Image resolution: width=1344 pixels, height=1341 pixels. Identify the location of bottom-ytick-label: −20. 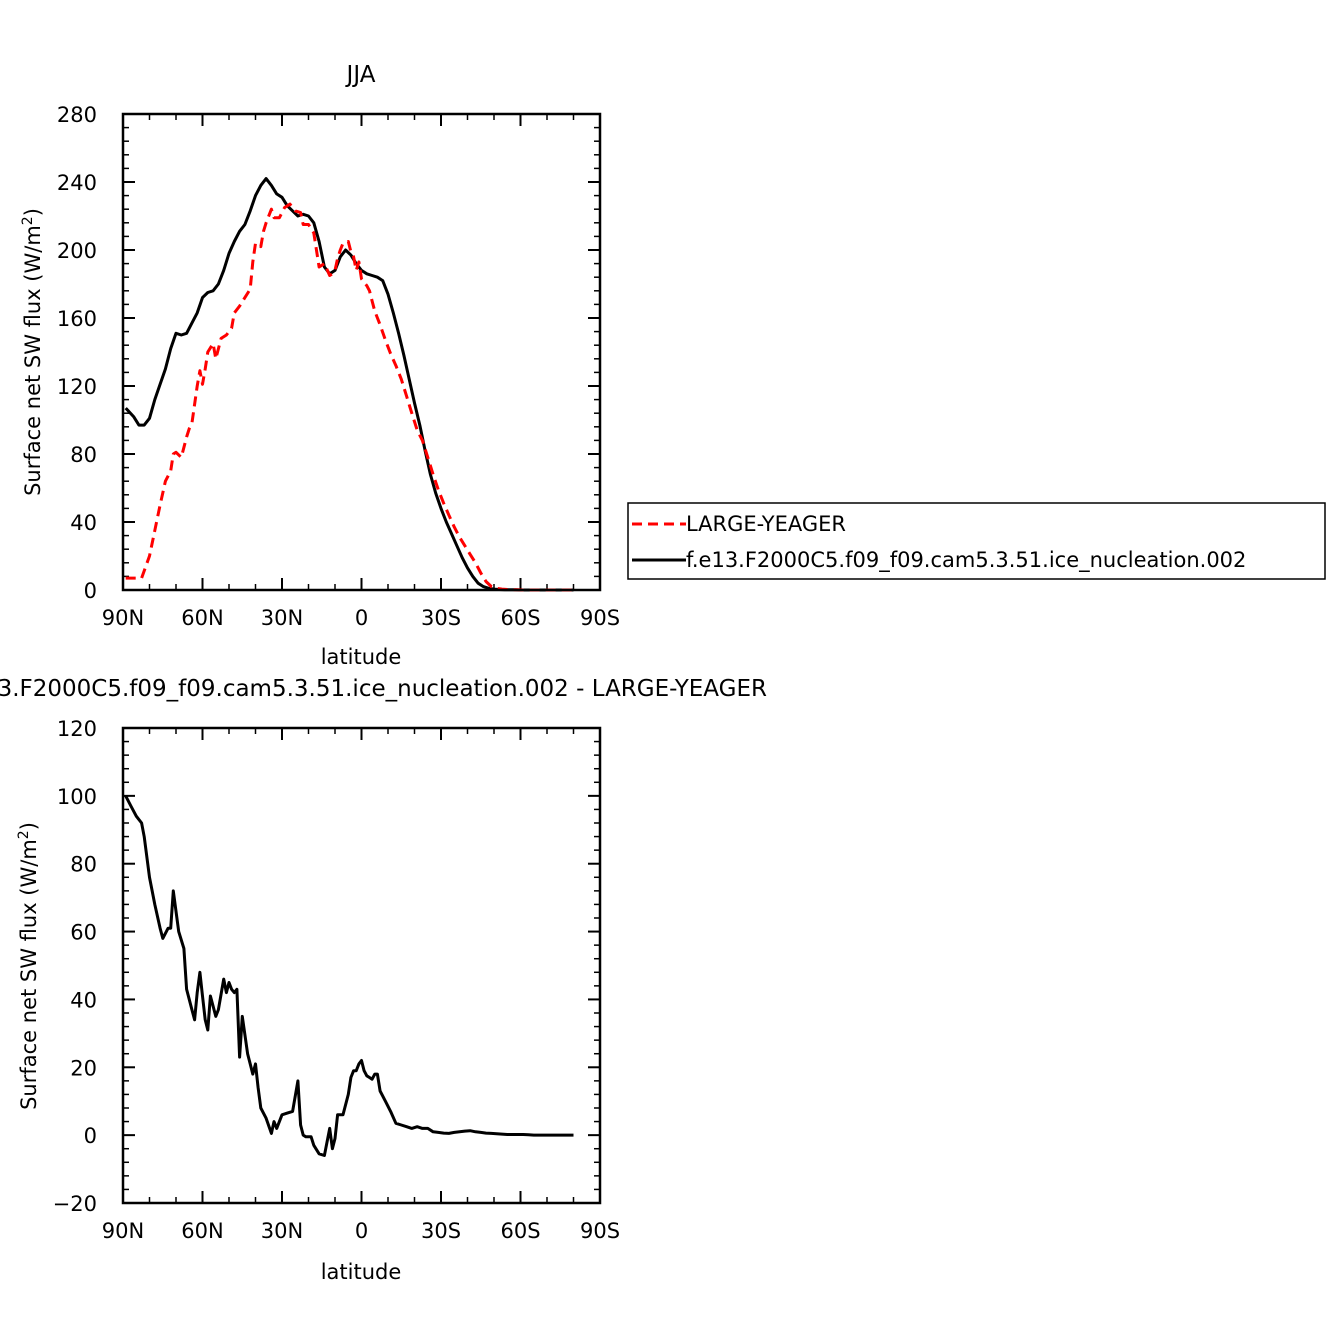
(75, 1204).